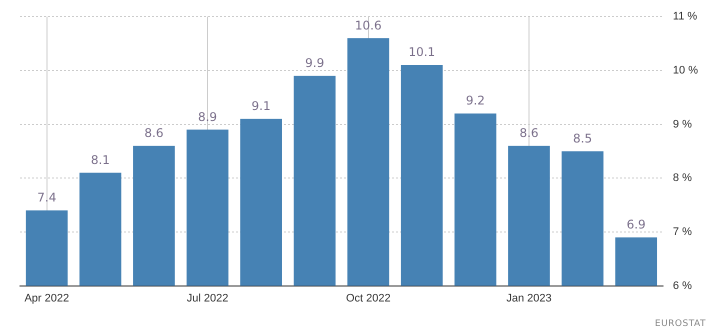  What do you see at coordinates (529, 298) in the screenshot?
I see `x-tick-label: Jan 2023` at bounding box center [529, 298].